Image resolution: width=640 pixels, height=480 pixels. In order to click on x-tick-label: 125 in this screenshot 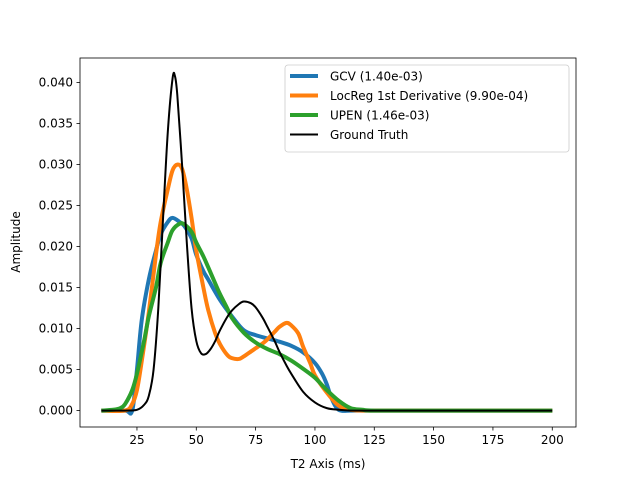, I will do `click(374, 440)`.